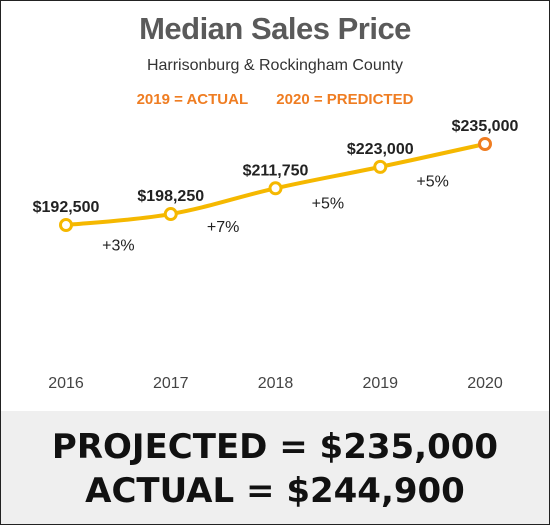 The width and height of the screenshot is (550, 525). What do you see at coordinates (380, 149) in the screenshot?
I see `value-label-2019: $223,000` at bounding box center [380, 149].